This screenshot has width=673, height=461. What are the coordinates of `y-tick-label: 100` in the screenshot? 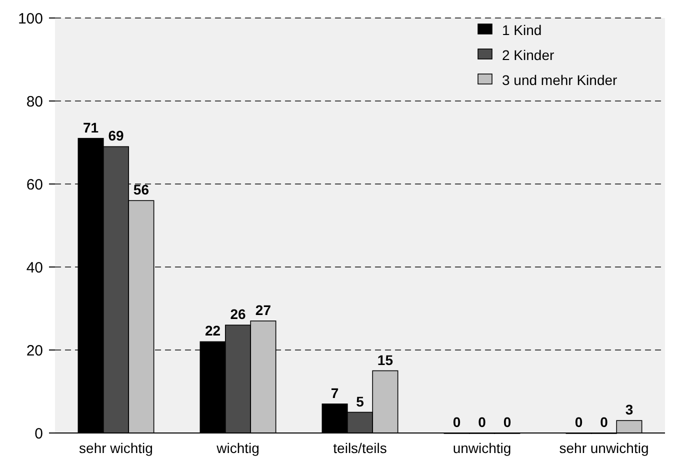 It's located at (30, 19).